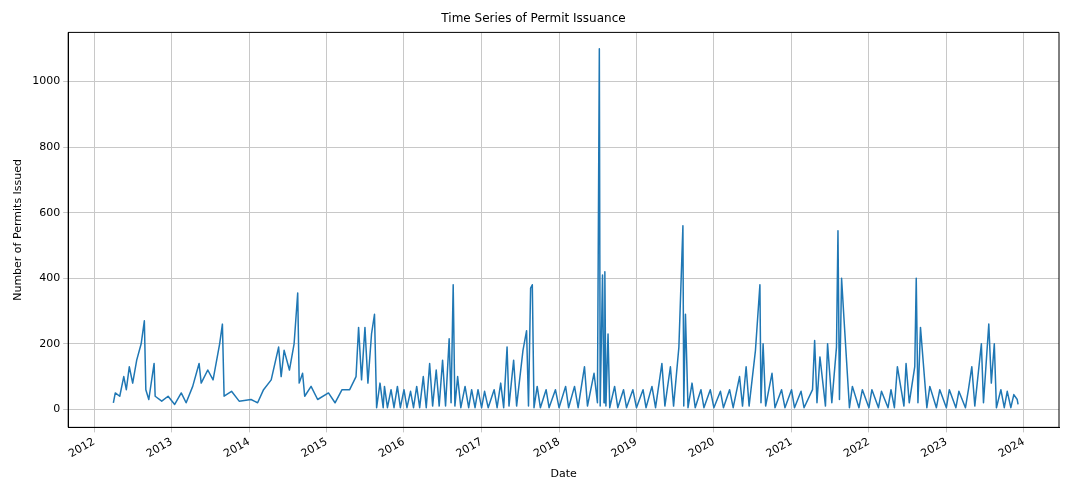 Image resolution: width=1069 pixels, height=493 pixels. I want to click on chart-title: Time Series of Permit Issuance, so click(533, 18).